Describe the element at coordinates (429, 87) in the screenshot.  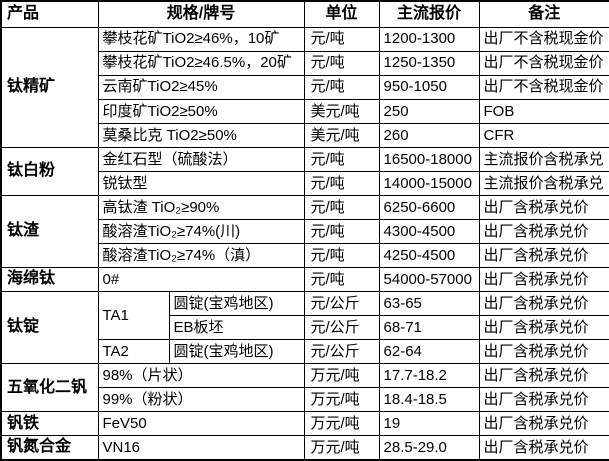
I see `price-cell: 950-1050` at that location.